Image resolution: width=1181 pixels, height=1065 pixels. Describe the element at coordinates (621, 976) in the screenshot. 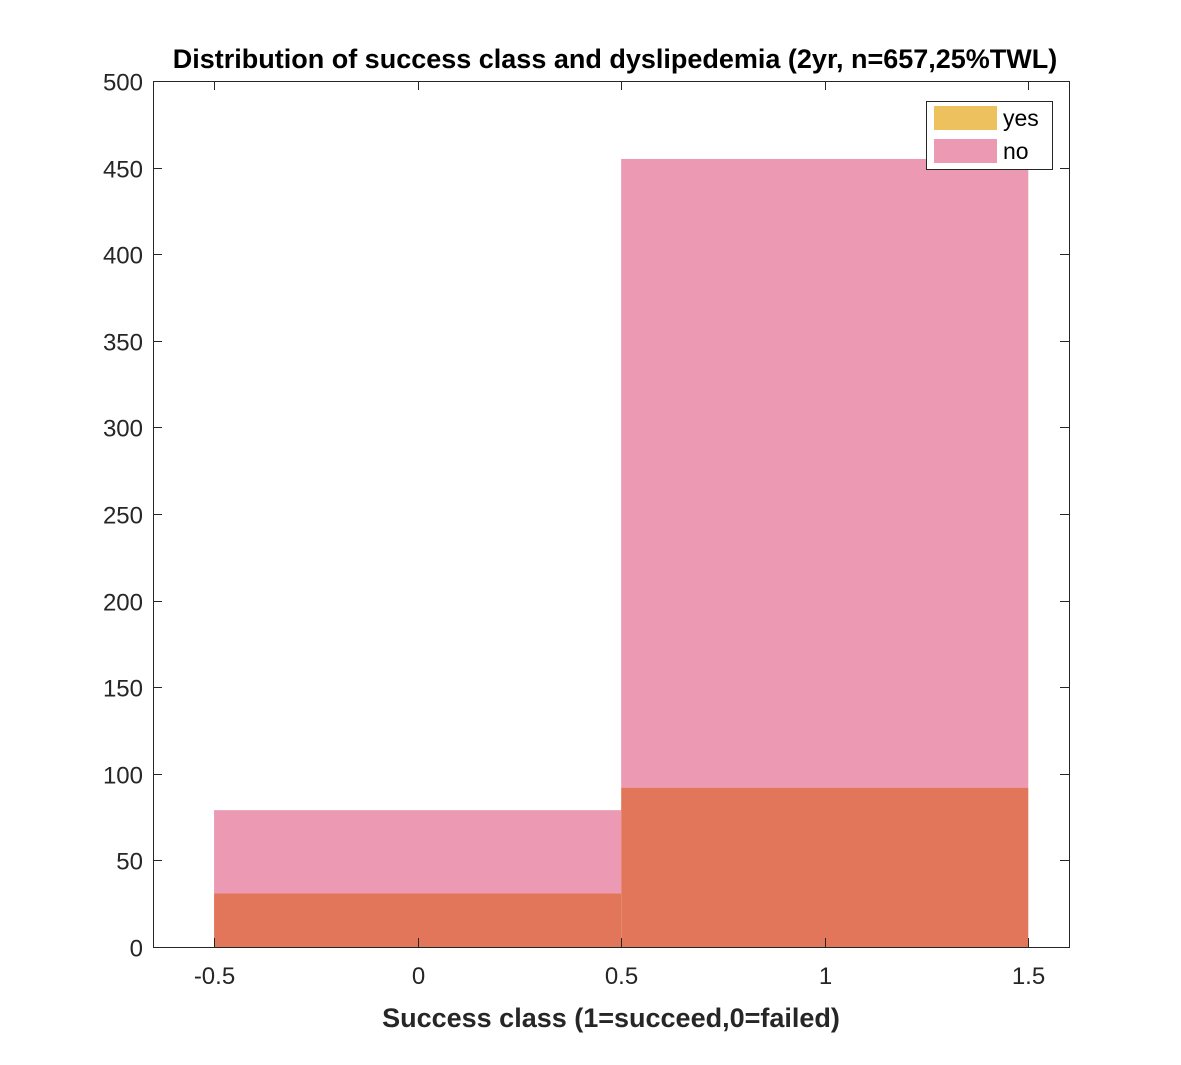

I see `x-tick-label: 0.5` at that location.